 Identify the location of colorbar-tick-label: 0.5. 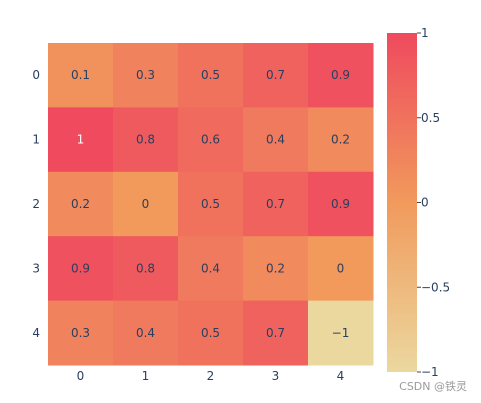
(430, 118).